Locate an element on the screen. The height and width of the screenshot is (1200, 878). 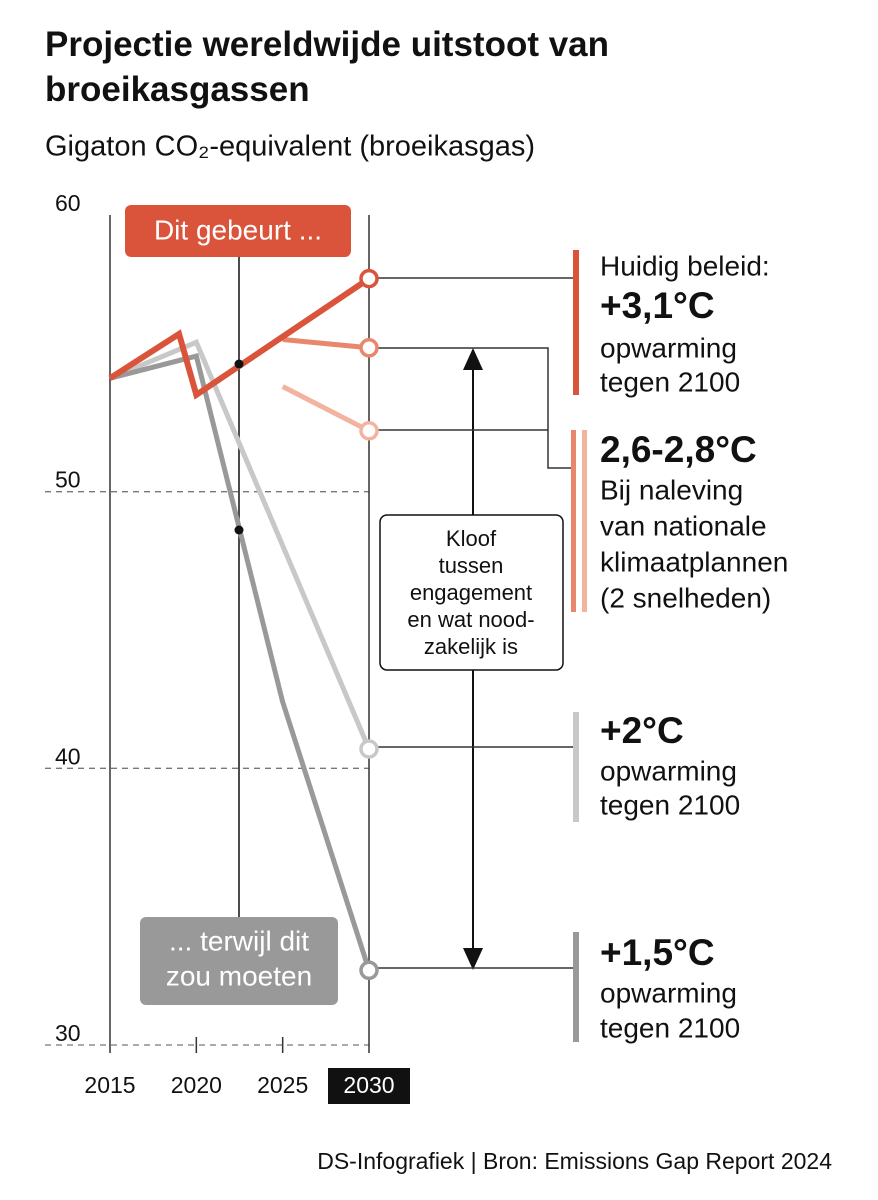
annotation: zou moeten is located at coordinates (239, 975).